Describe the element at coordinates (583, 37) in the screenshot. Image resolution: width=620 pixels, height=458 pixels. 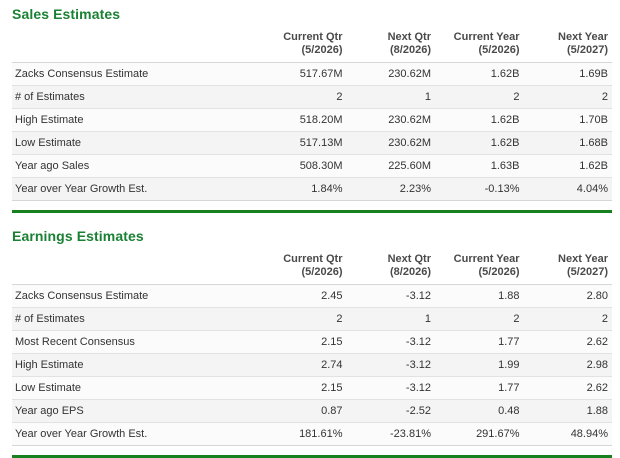
I see `column-header-label: Next Year` at that location.